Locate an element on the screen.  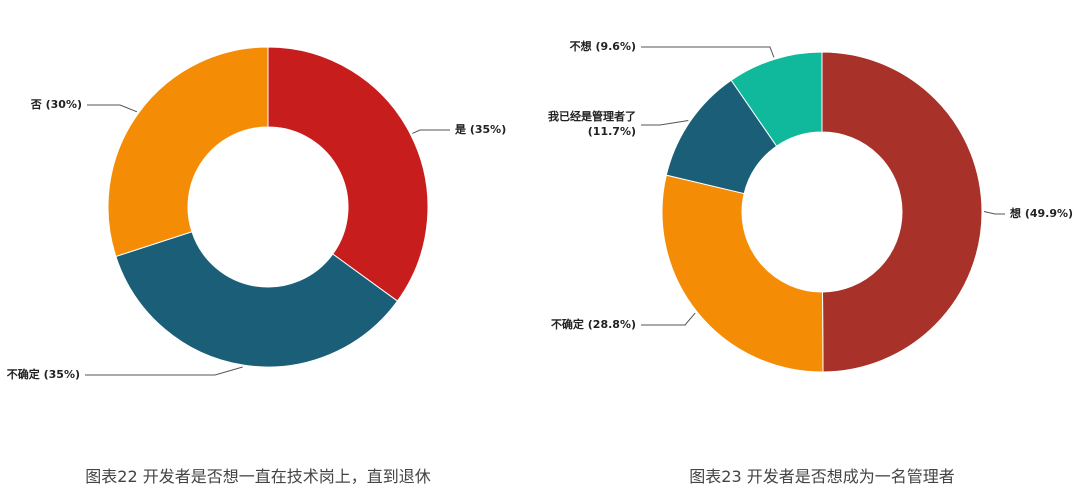
chart-caption: 图表22 开发者是否想一直在技术岗上，直到退休 is located at coordinates (257, 476).